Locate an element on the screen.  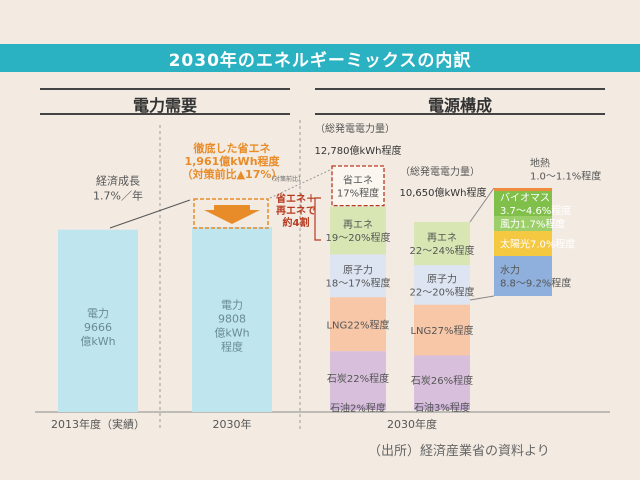
gen-total-segment-label: 石炭22%程度 is located at coordinates (358, 378).